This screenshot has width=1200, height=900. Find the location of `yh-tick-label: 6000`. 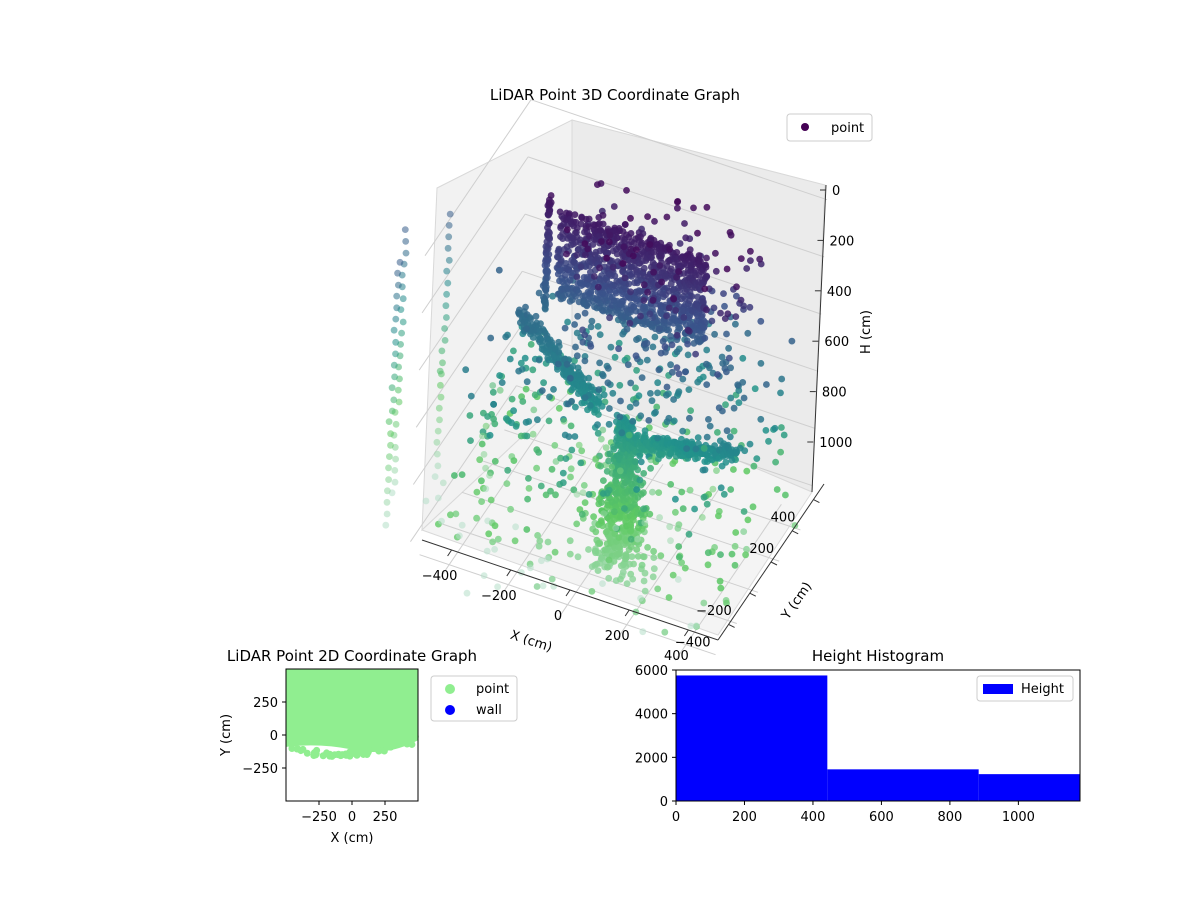

yh-tick-label: 6000 is located at coordinates (651, 671).